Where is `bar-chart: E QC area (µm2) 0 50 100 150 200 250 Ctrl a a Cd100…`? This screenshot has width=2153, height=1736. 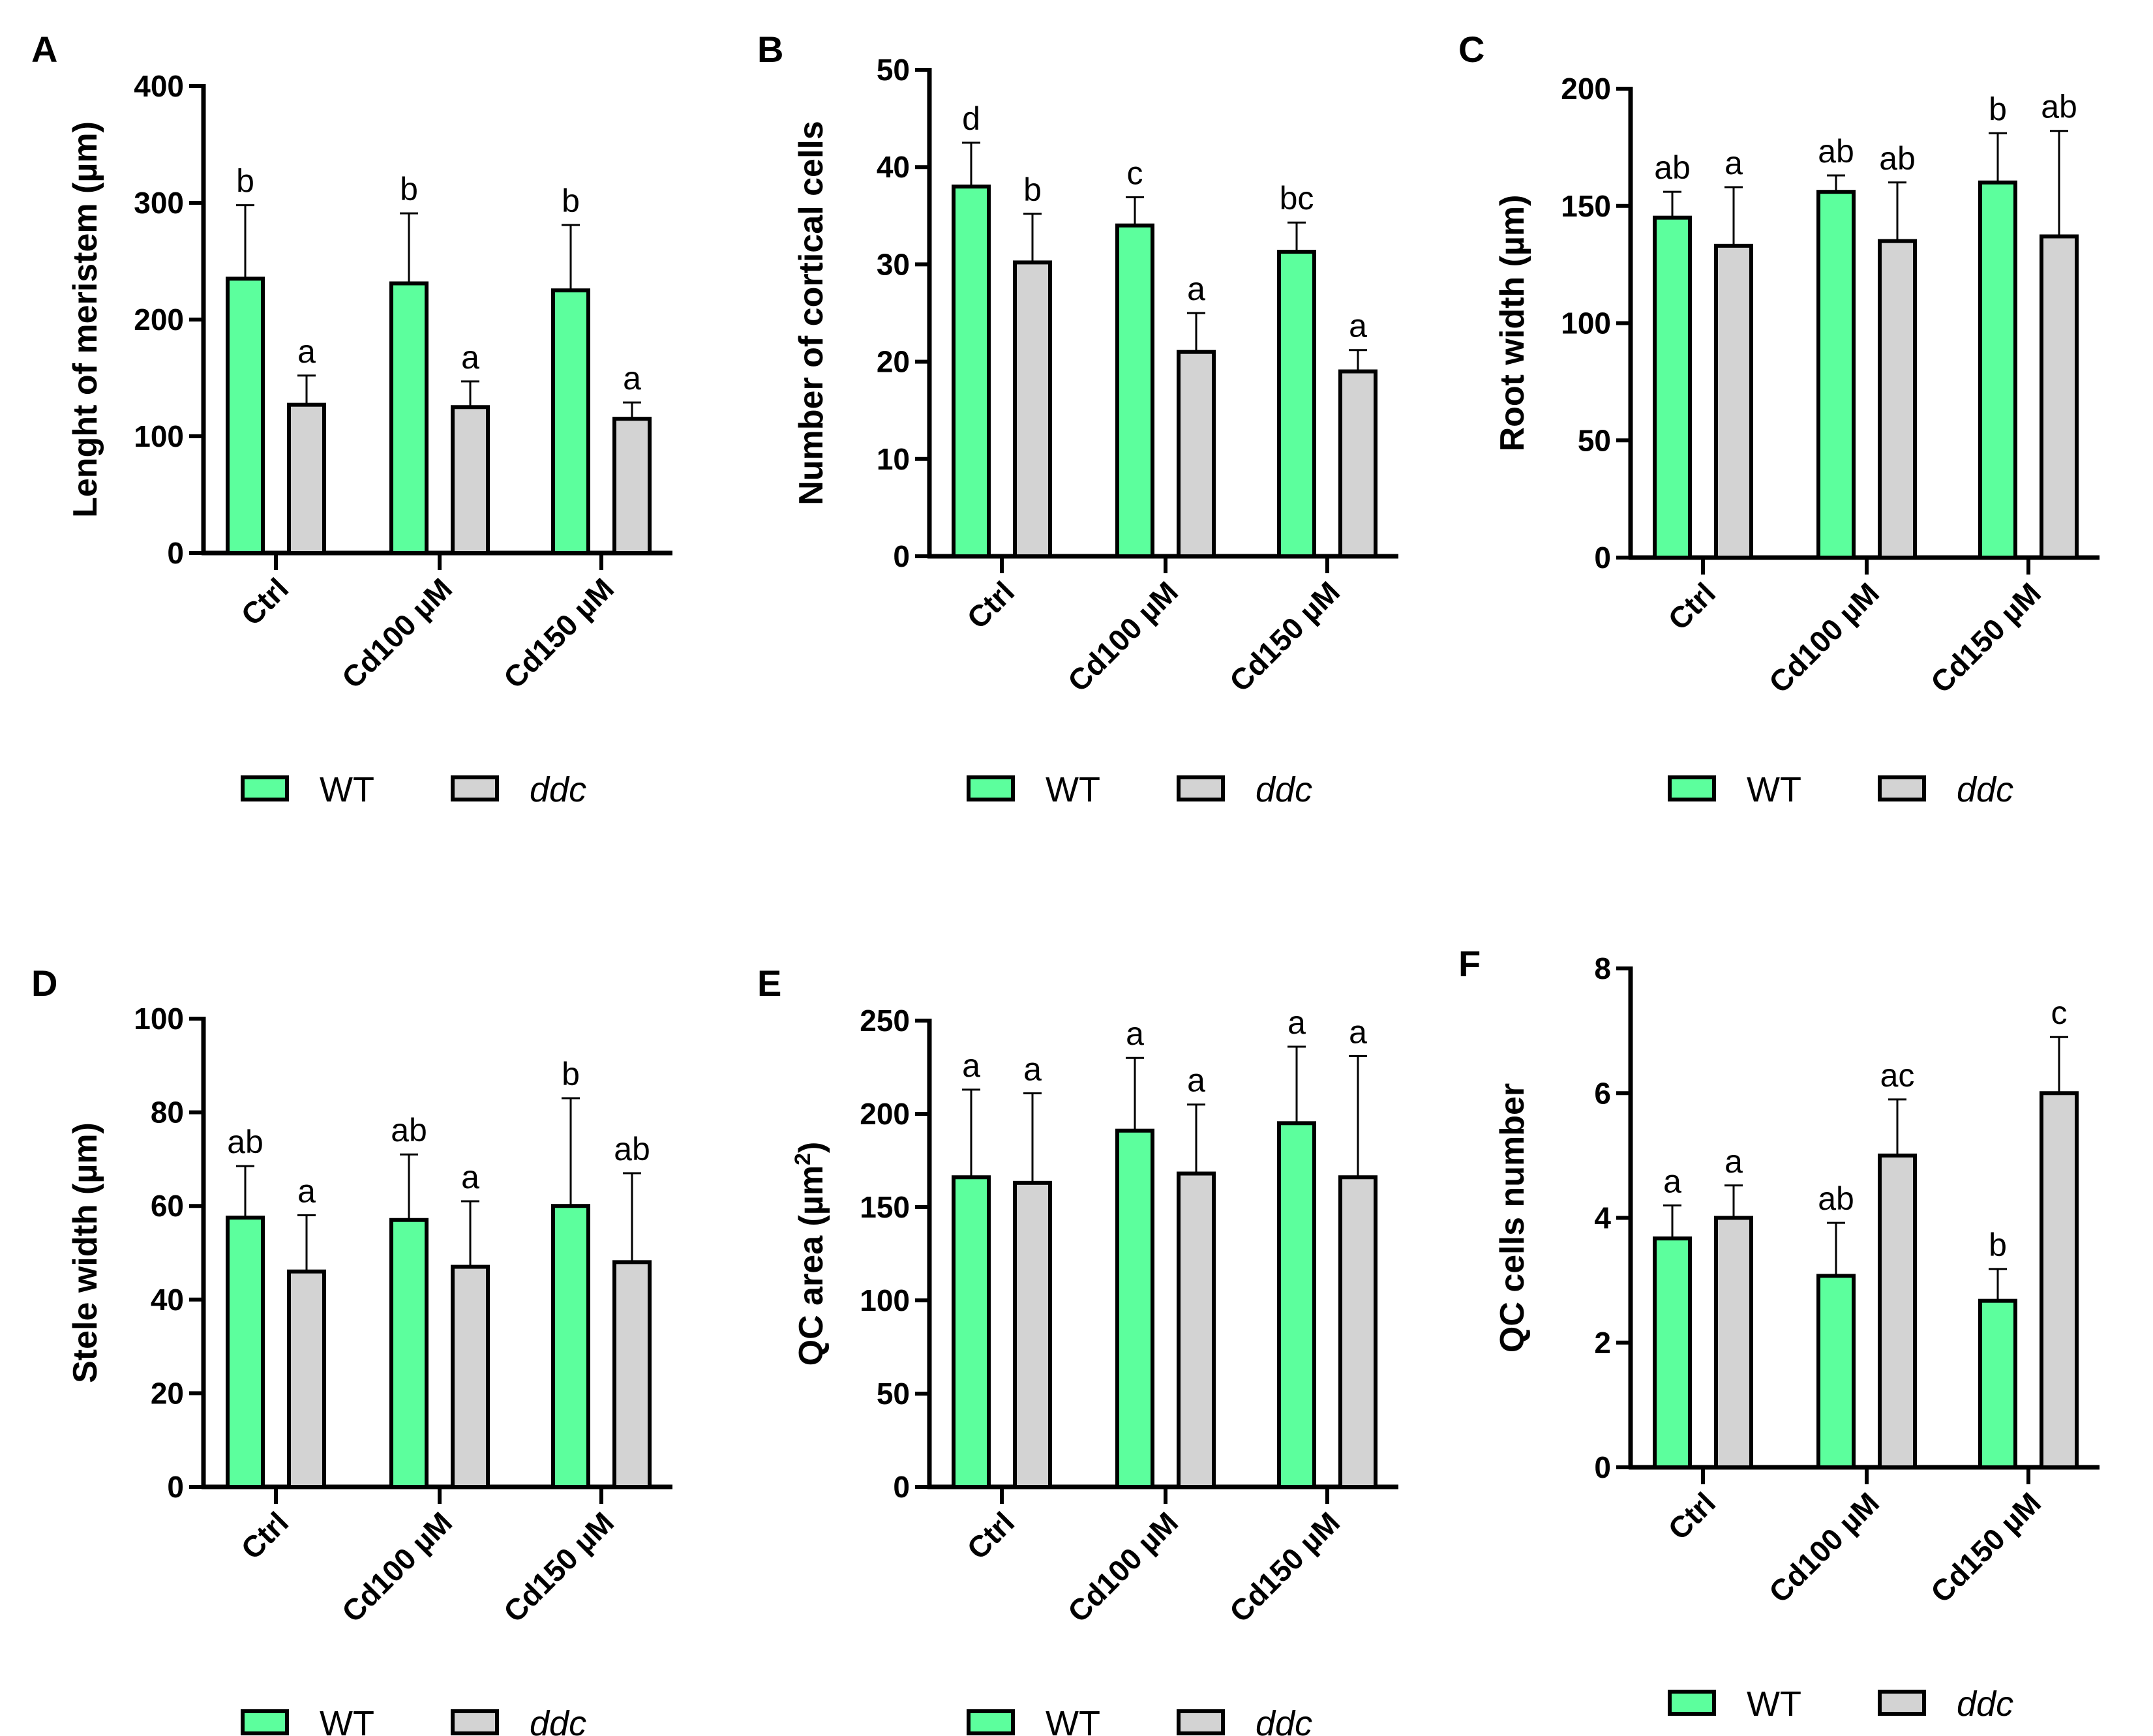 bar-chart: E QC area (µm2) 0 50 100 150 200 250 Ctrl a a Cd100… is located at coordinates (1077, 1349).